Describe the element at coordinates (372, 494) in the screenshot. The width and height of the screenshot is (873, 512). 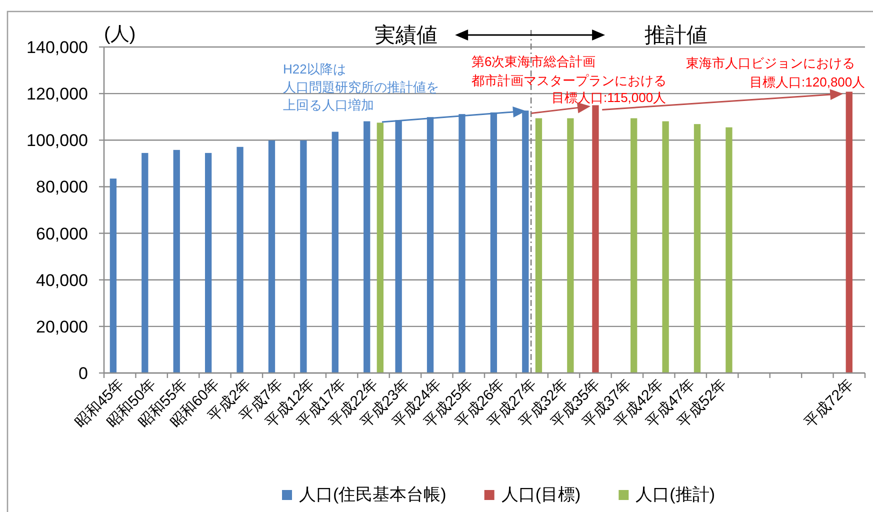
I see `legend-label: 人口(住民基本台帳)` at that location.